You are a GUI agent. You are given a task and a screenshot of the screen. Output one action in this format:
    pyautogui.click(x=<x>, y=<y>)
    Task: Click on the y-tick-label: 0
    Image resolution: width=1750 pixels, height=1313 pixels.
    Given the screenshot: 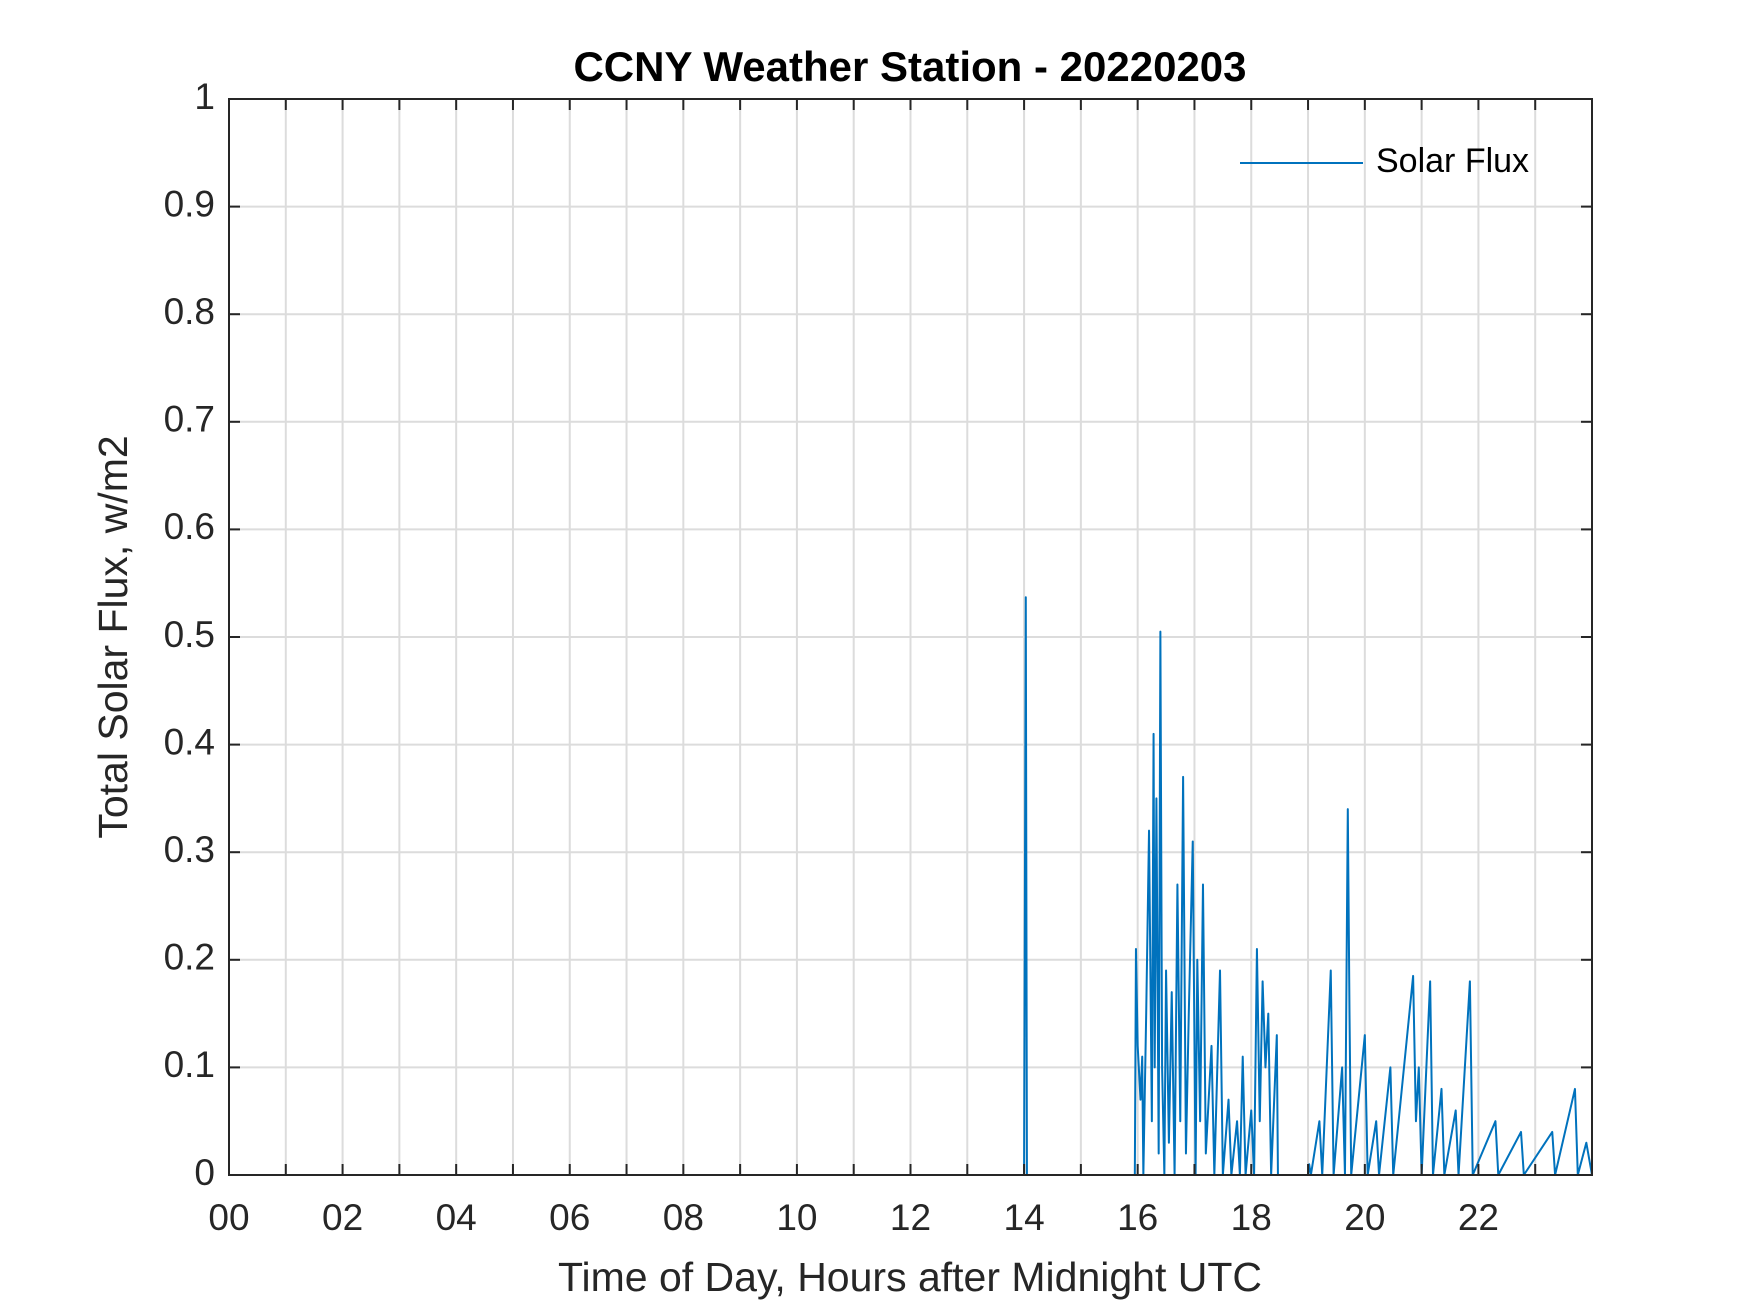 What is the action you would take?
    pyautogui.click(x=204, y=1172)
    